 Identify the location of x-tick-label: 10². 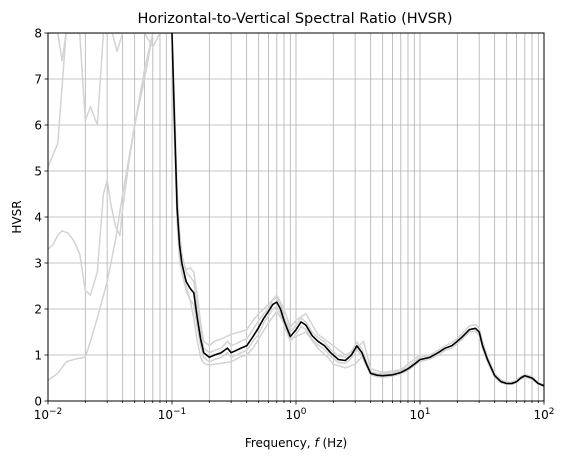
(543, 414).